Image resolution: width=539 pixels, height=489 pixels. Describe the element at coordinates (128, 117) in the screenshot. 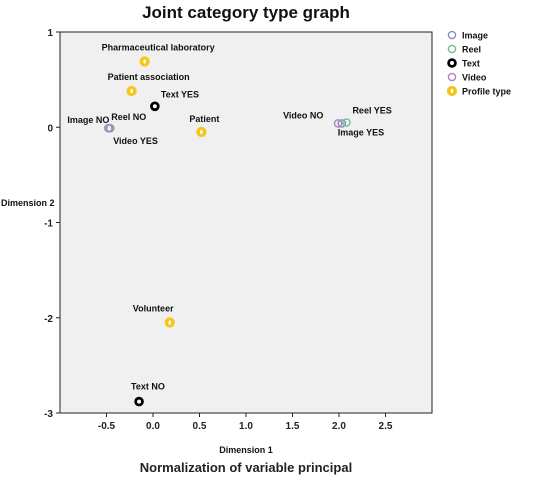

I see `point-label-reel-no: Reel NO` at that location.